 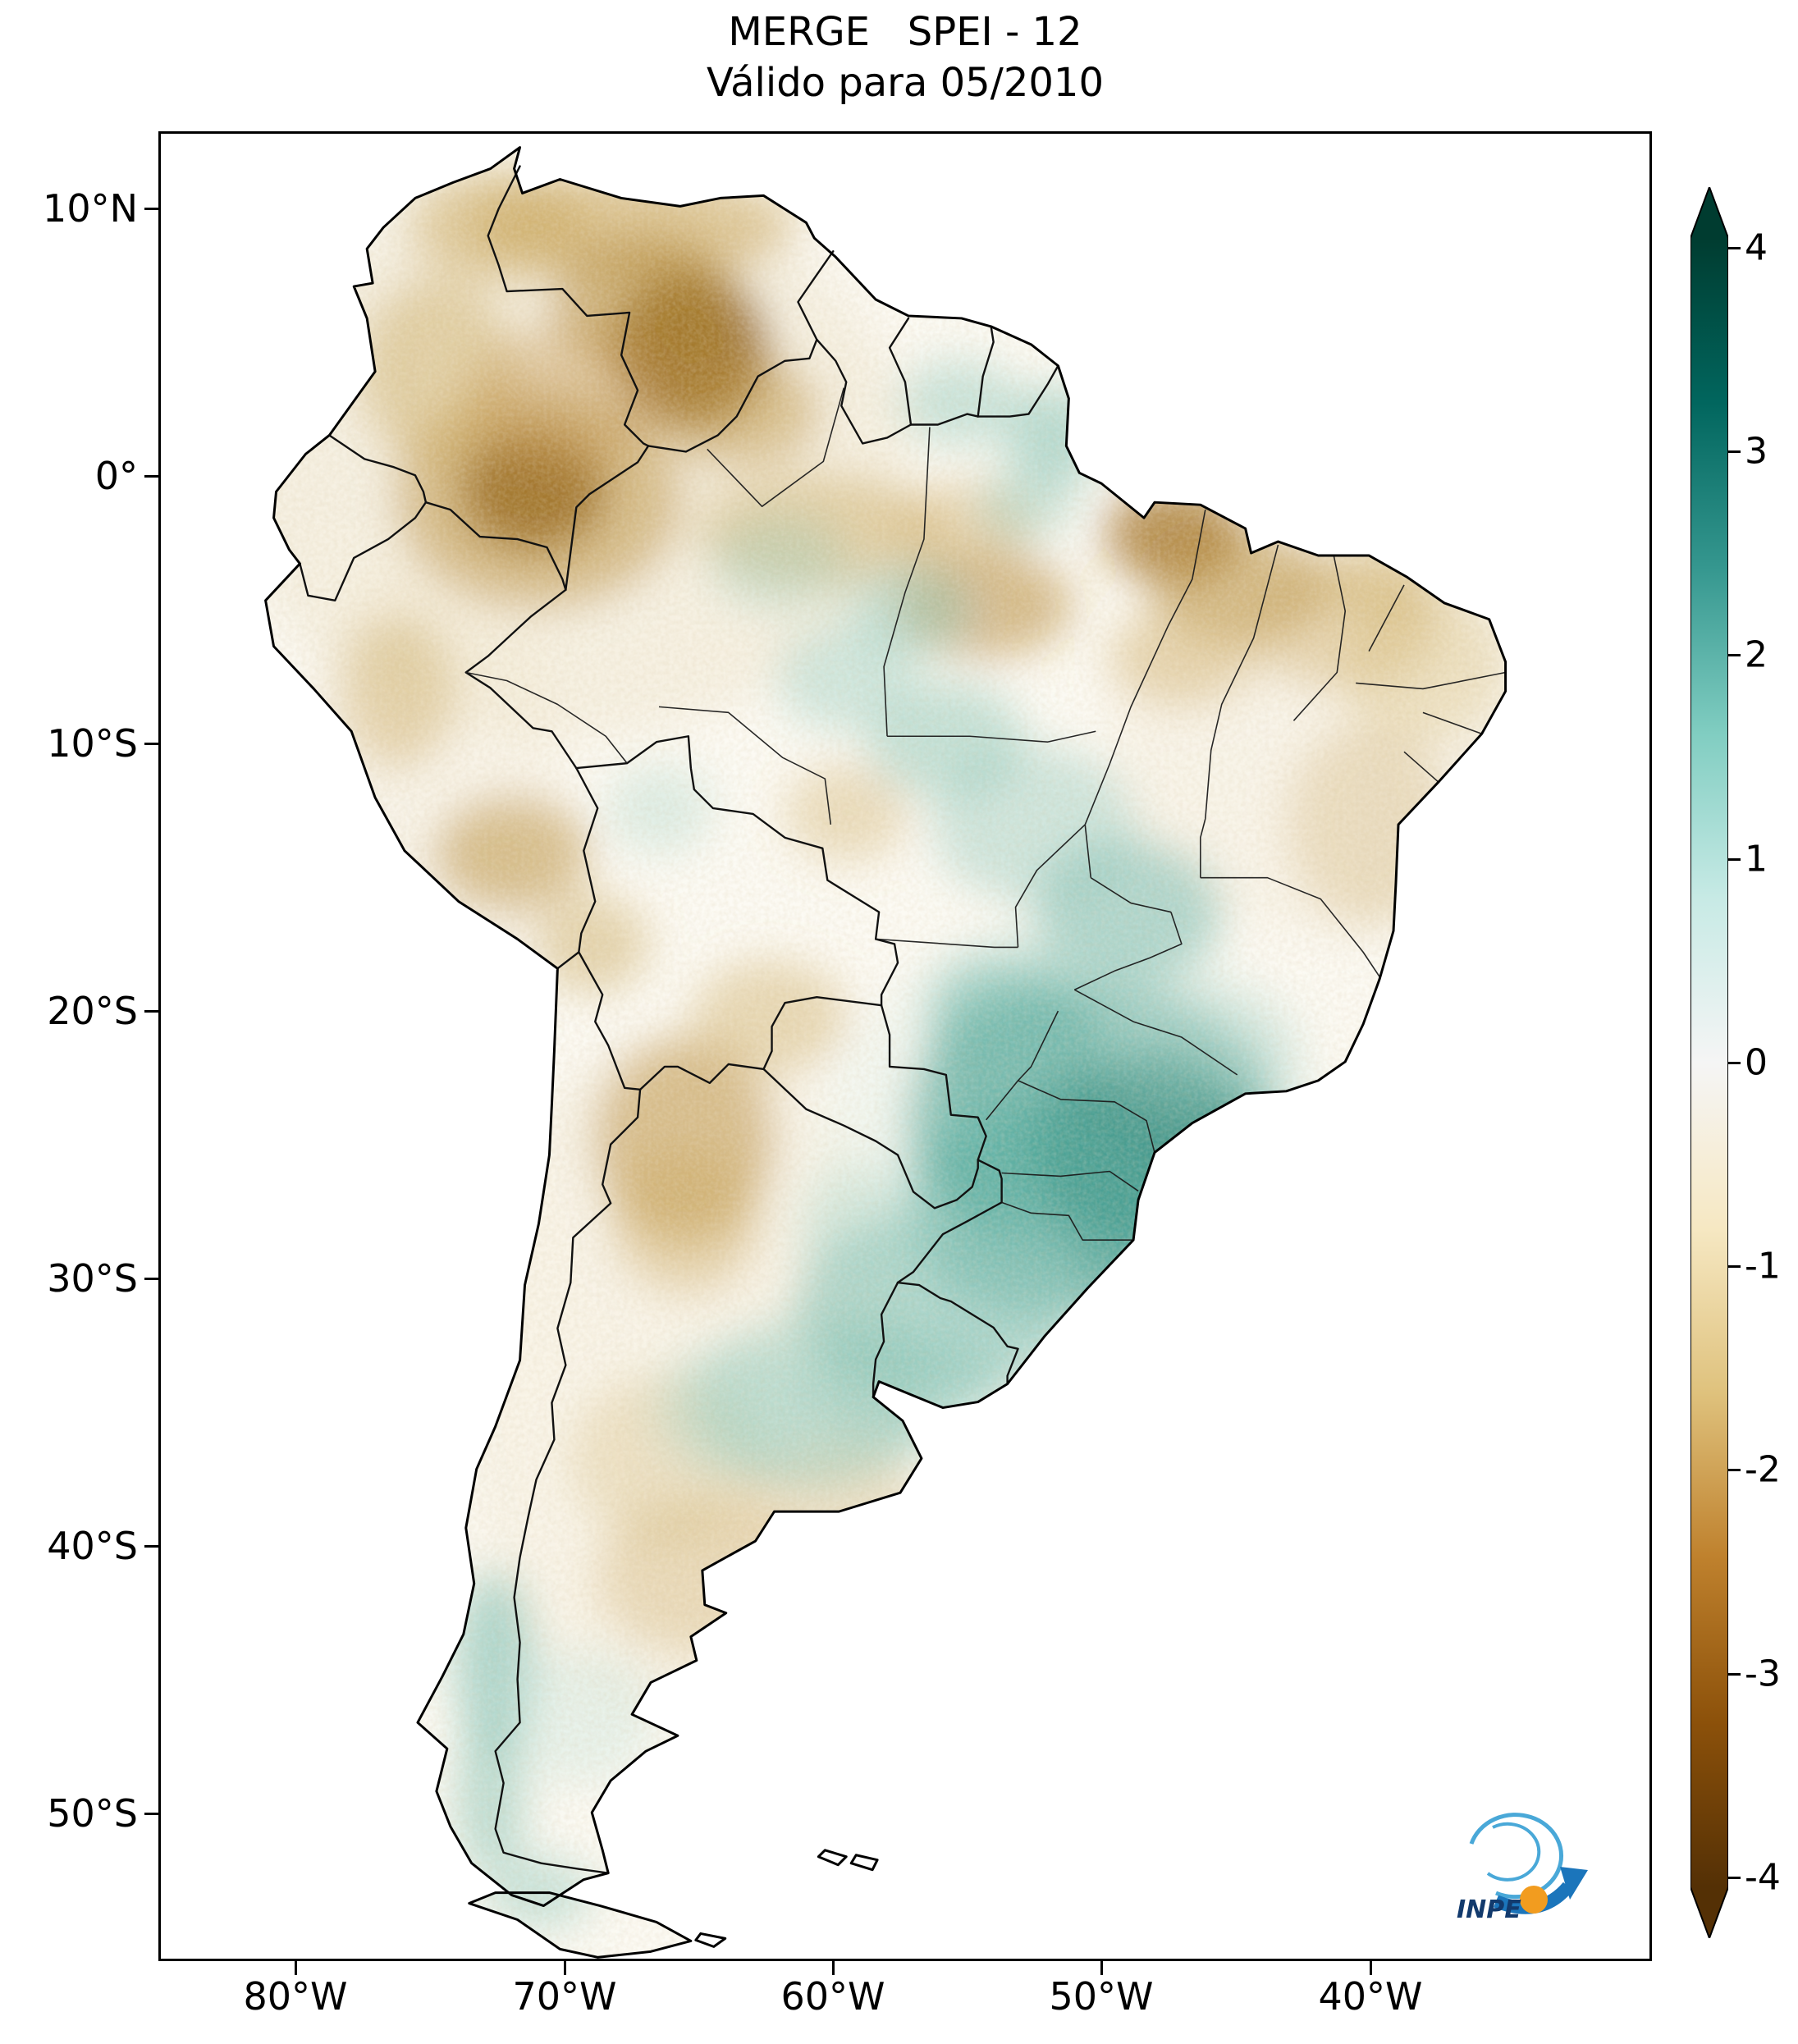 I want to click on colorbar-tick-label: -2, so click(x=1763, y=1469).